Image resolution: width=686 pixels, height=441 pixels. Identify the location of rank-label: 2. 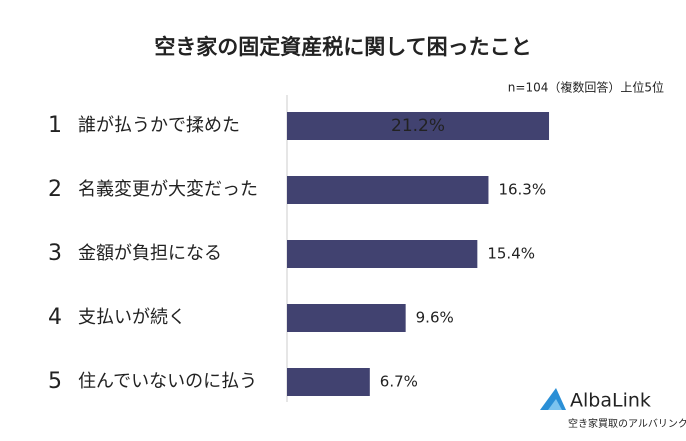
(55, 189).